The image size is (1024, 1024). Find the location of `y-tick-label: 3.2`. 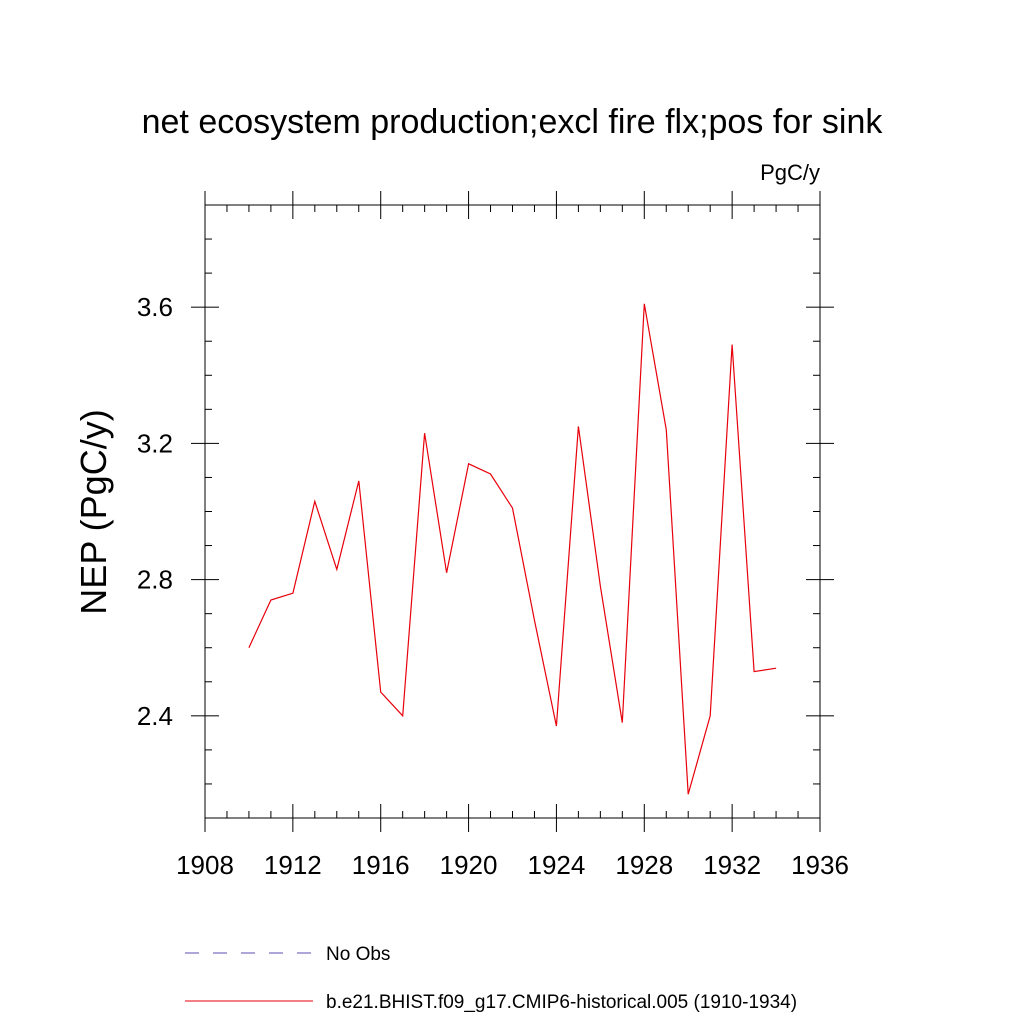

y-tick-label: 3.2 is located at coordinates (155, 443).